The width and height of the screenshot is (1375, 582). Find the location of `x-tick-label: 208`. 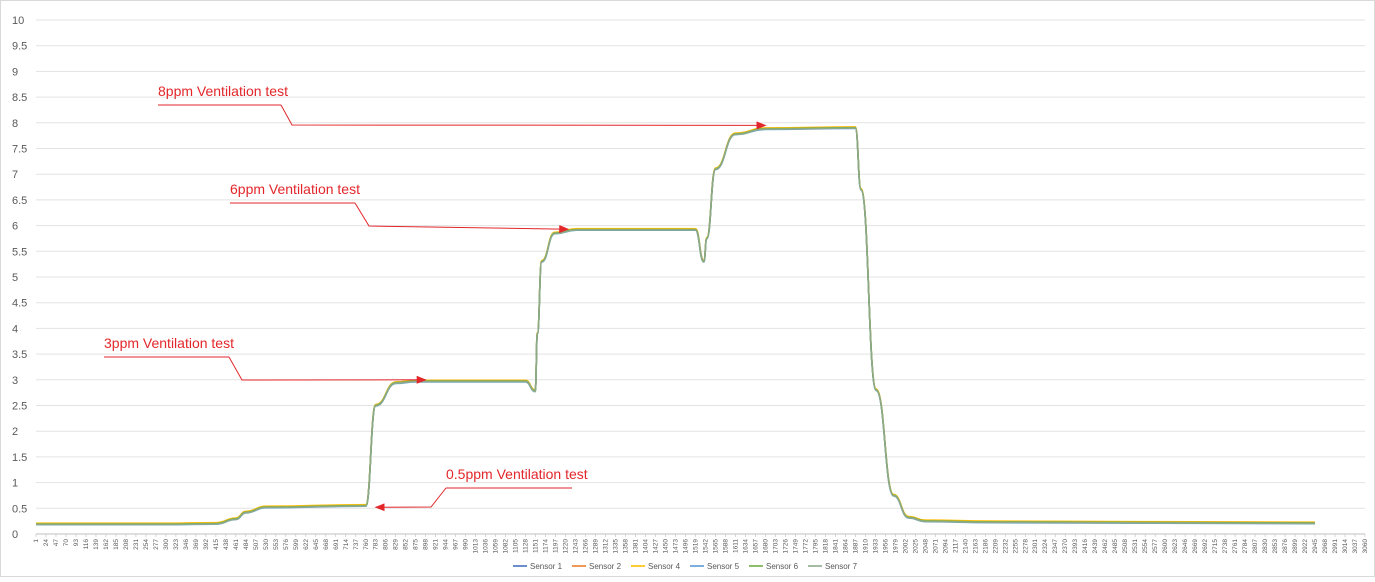

x-tick-label: 208 is located at coordinates (126, 544).